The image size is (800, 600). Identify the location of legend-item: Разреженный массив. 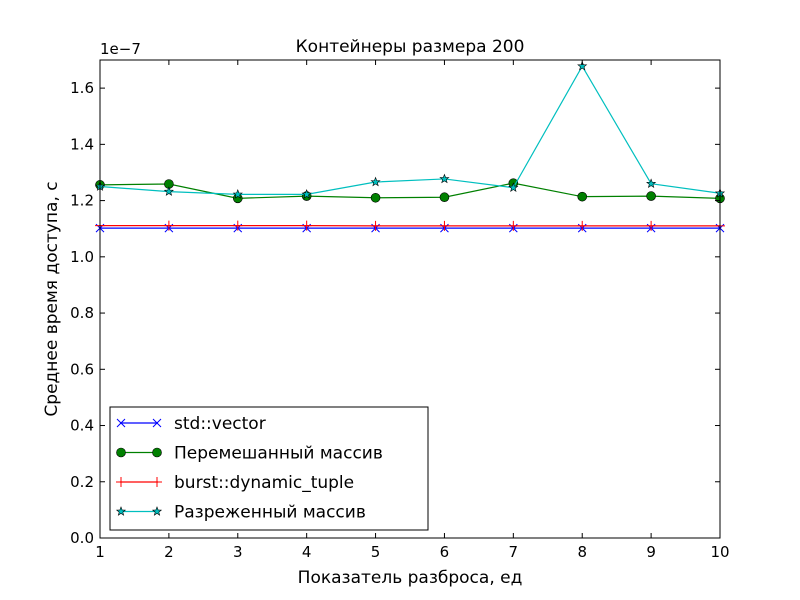
(240, 513).